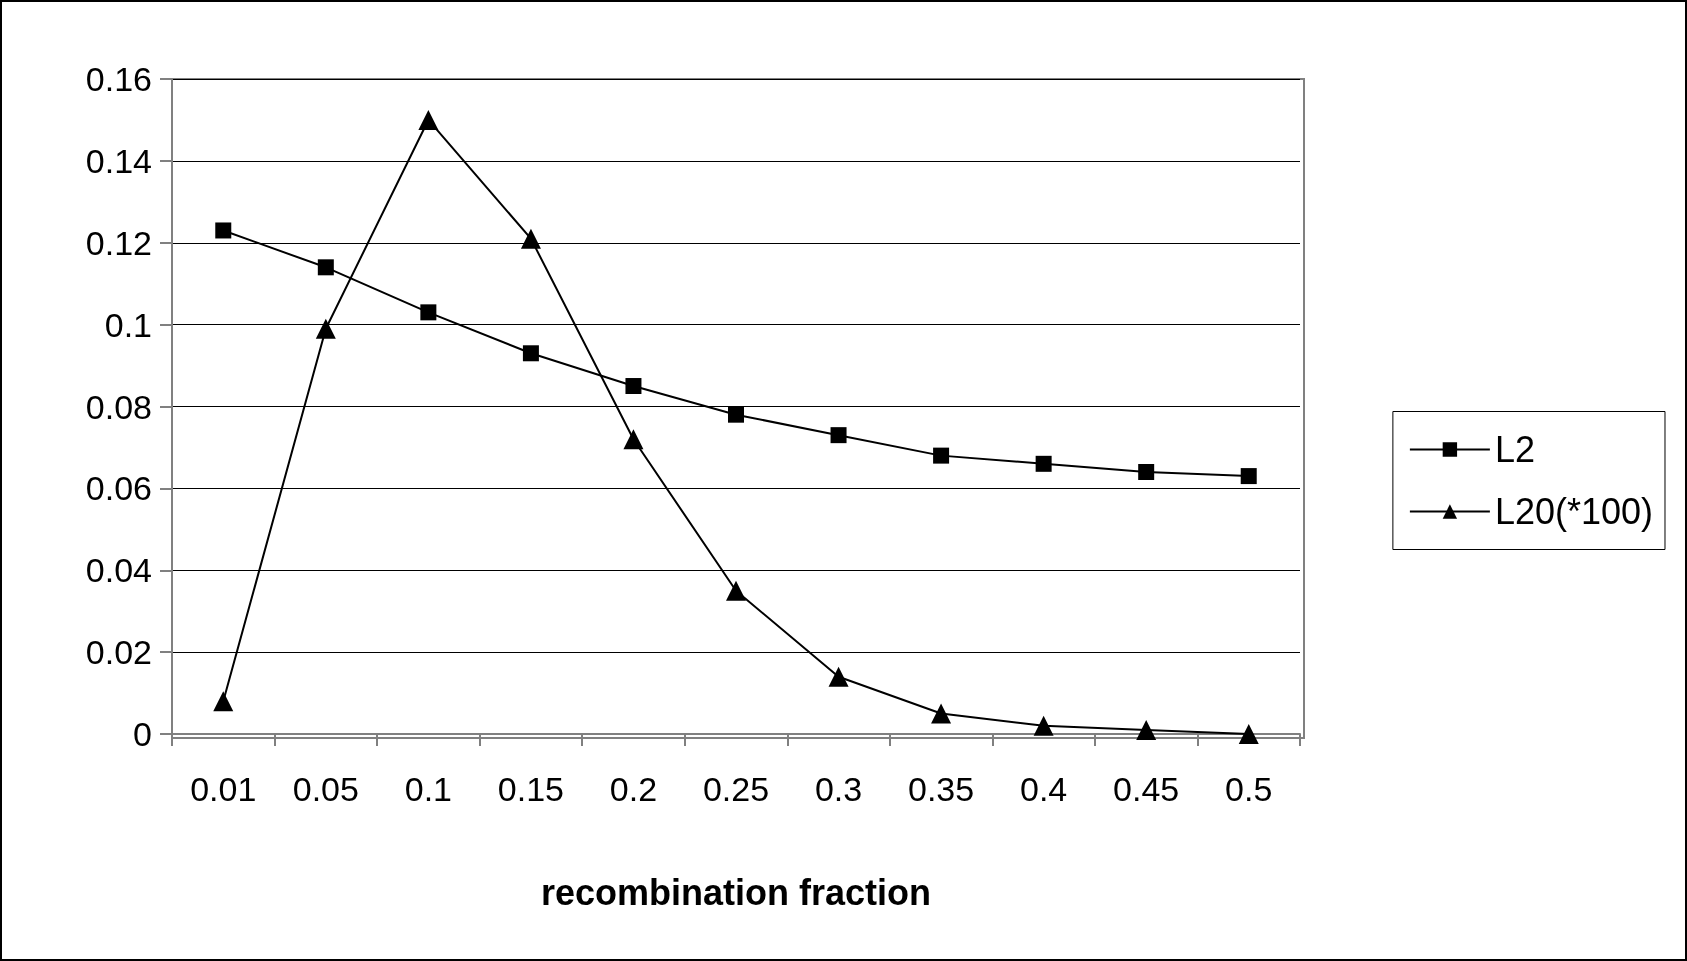 The width and height of the screenshot is (1687, 961). Describe the element at coordinates (530, 789) in the screenshot. I see `x-tick-label: 0.15` at that location.